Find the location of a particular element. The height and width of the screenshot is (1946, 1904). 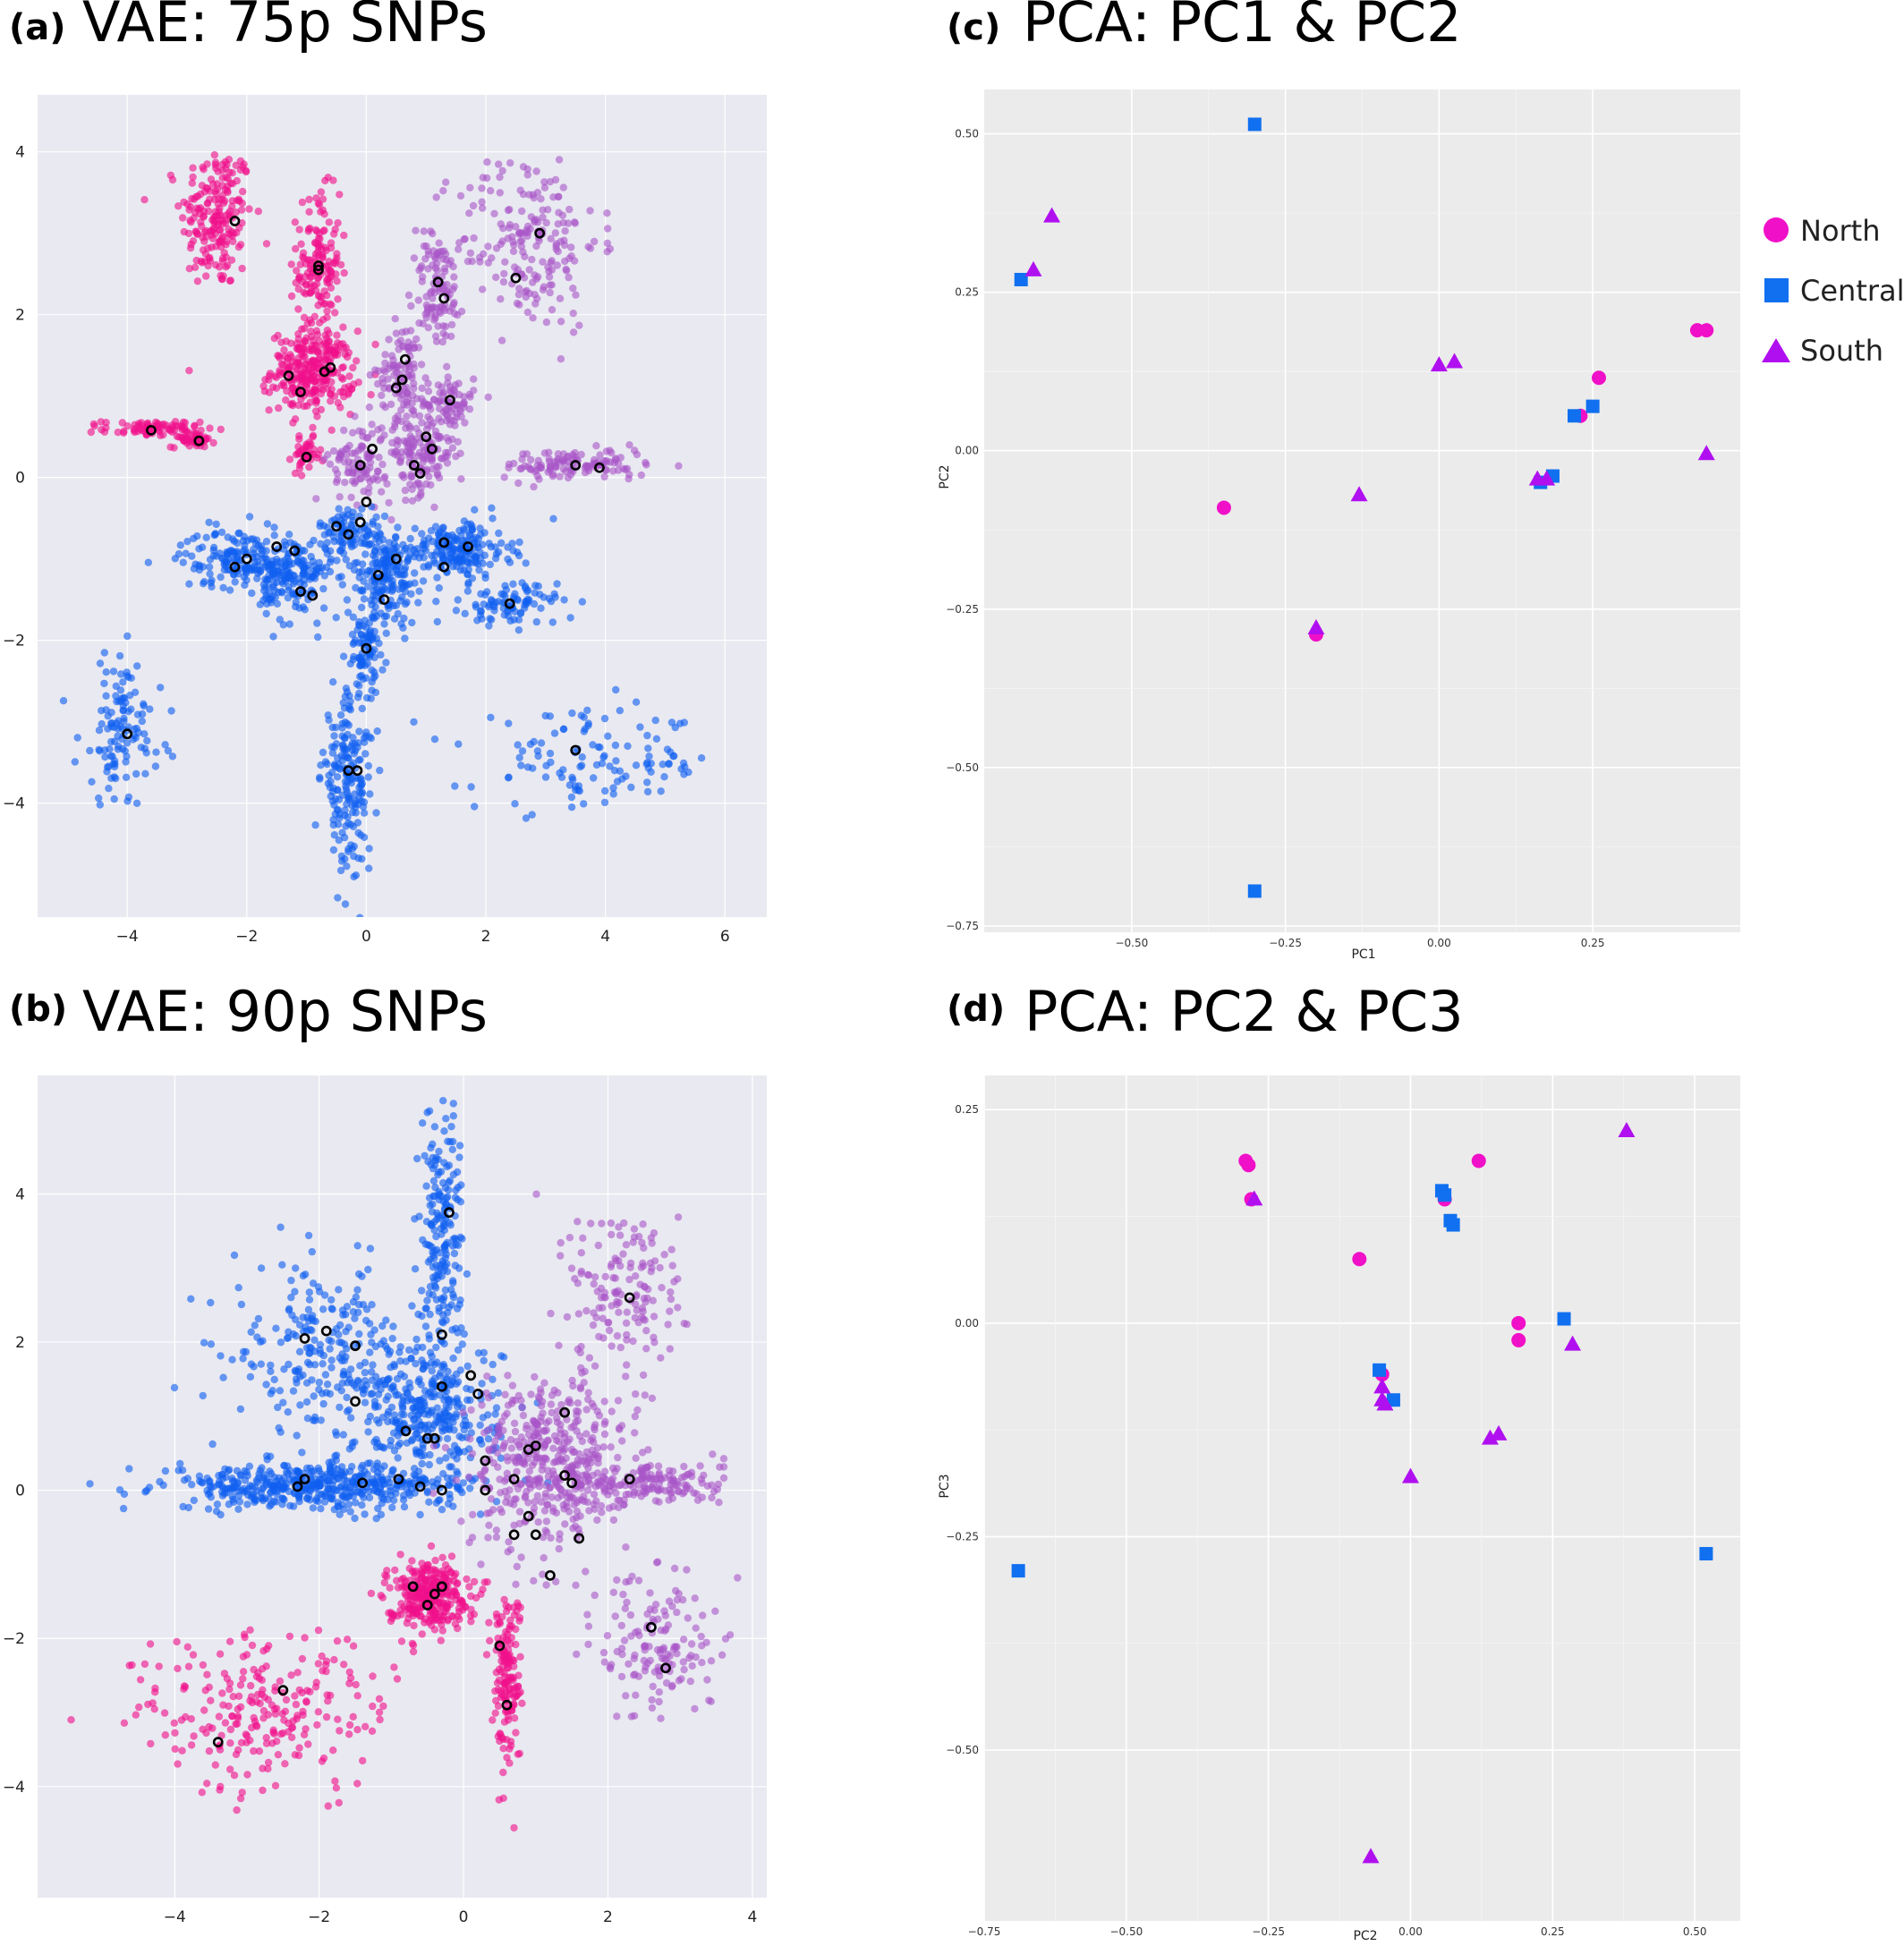

centroid-marker is located at coordinates (396, 388).